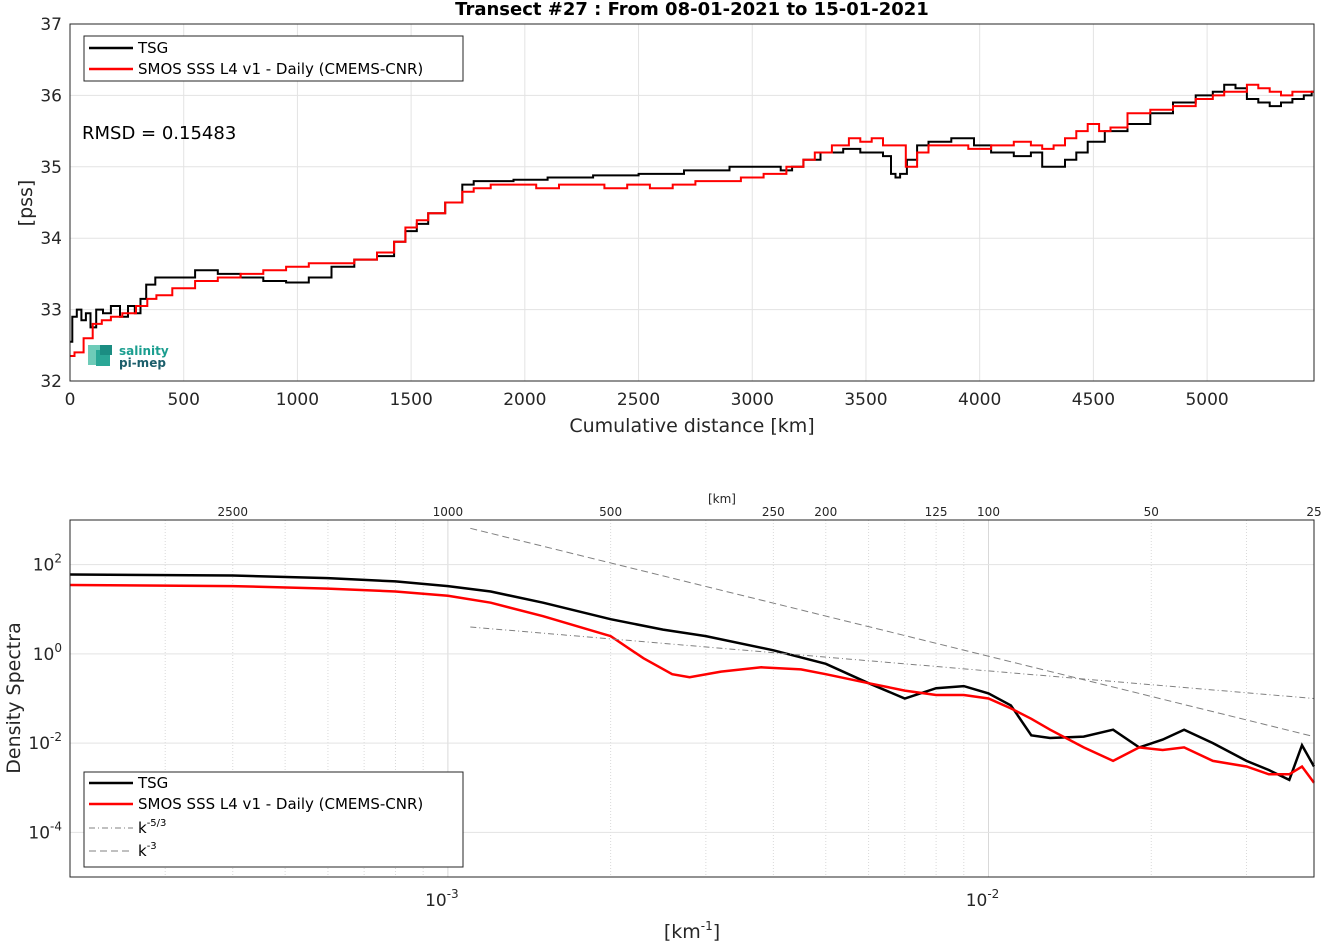  What do you see at coordinates (144, 351) in the screenshot?
I see `logo-word-salinity: salinity` at bounding box center [144, 351].